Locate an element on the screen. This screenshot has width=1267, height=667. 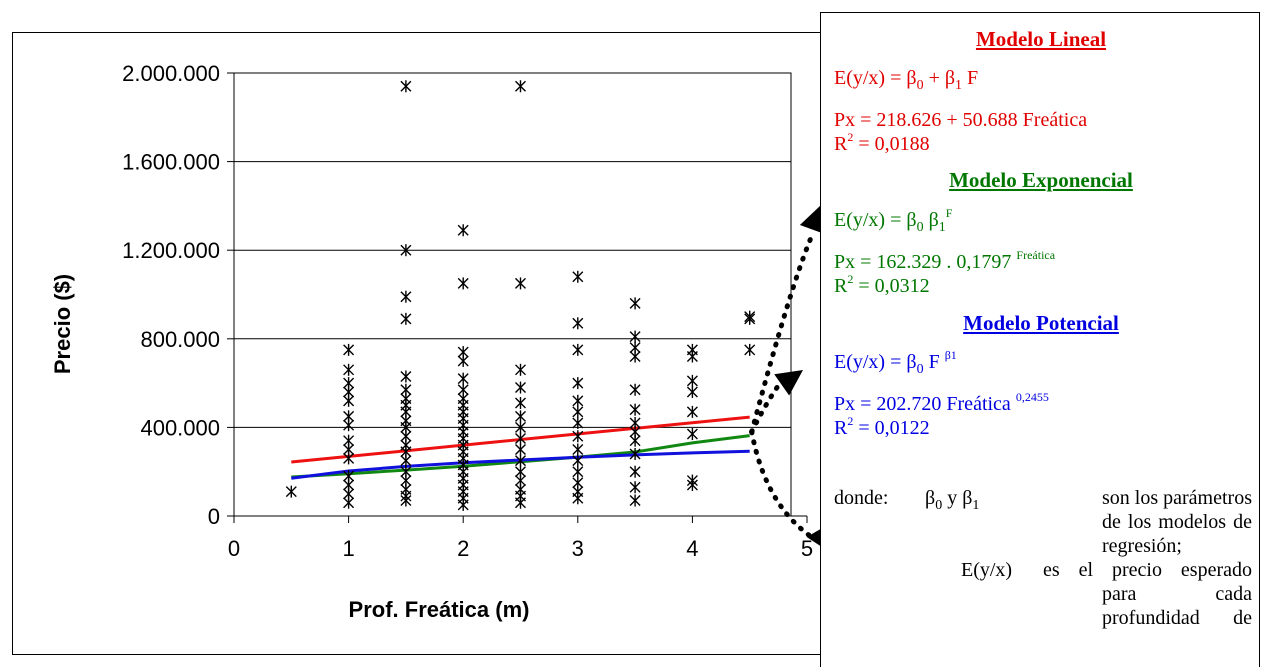
model-potencial-equation: E(y/x) = β0 F β1 is located at coordinates (895, 362).